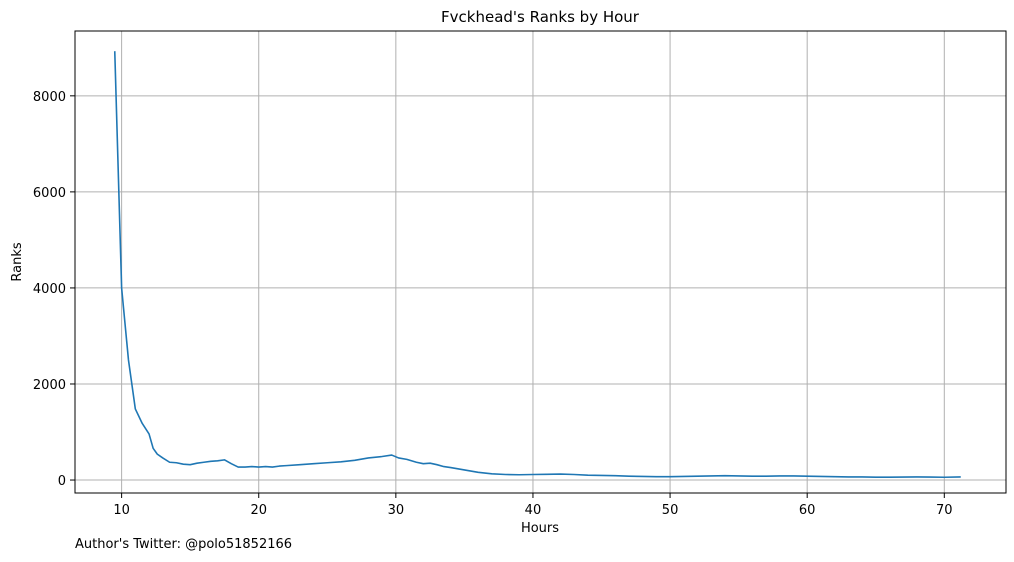  What do you see at coordinates (944, 510) in the screenshot?
I see `x-tick-label: 70` at bounding box center [944, 510].